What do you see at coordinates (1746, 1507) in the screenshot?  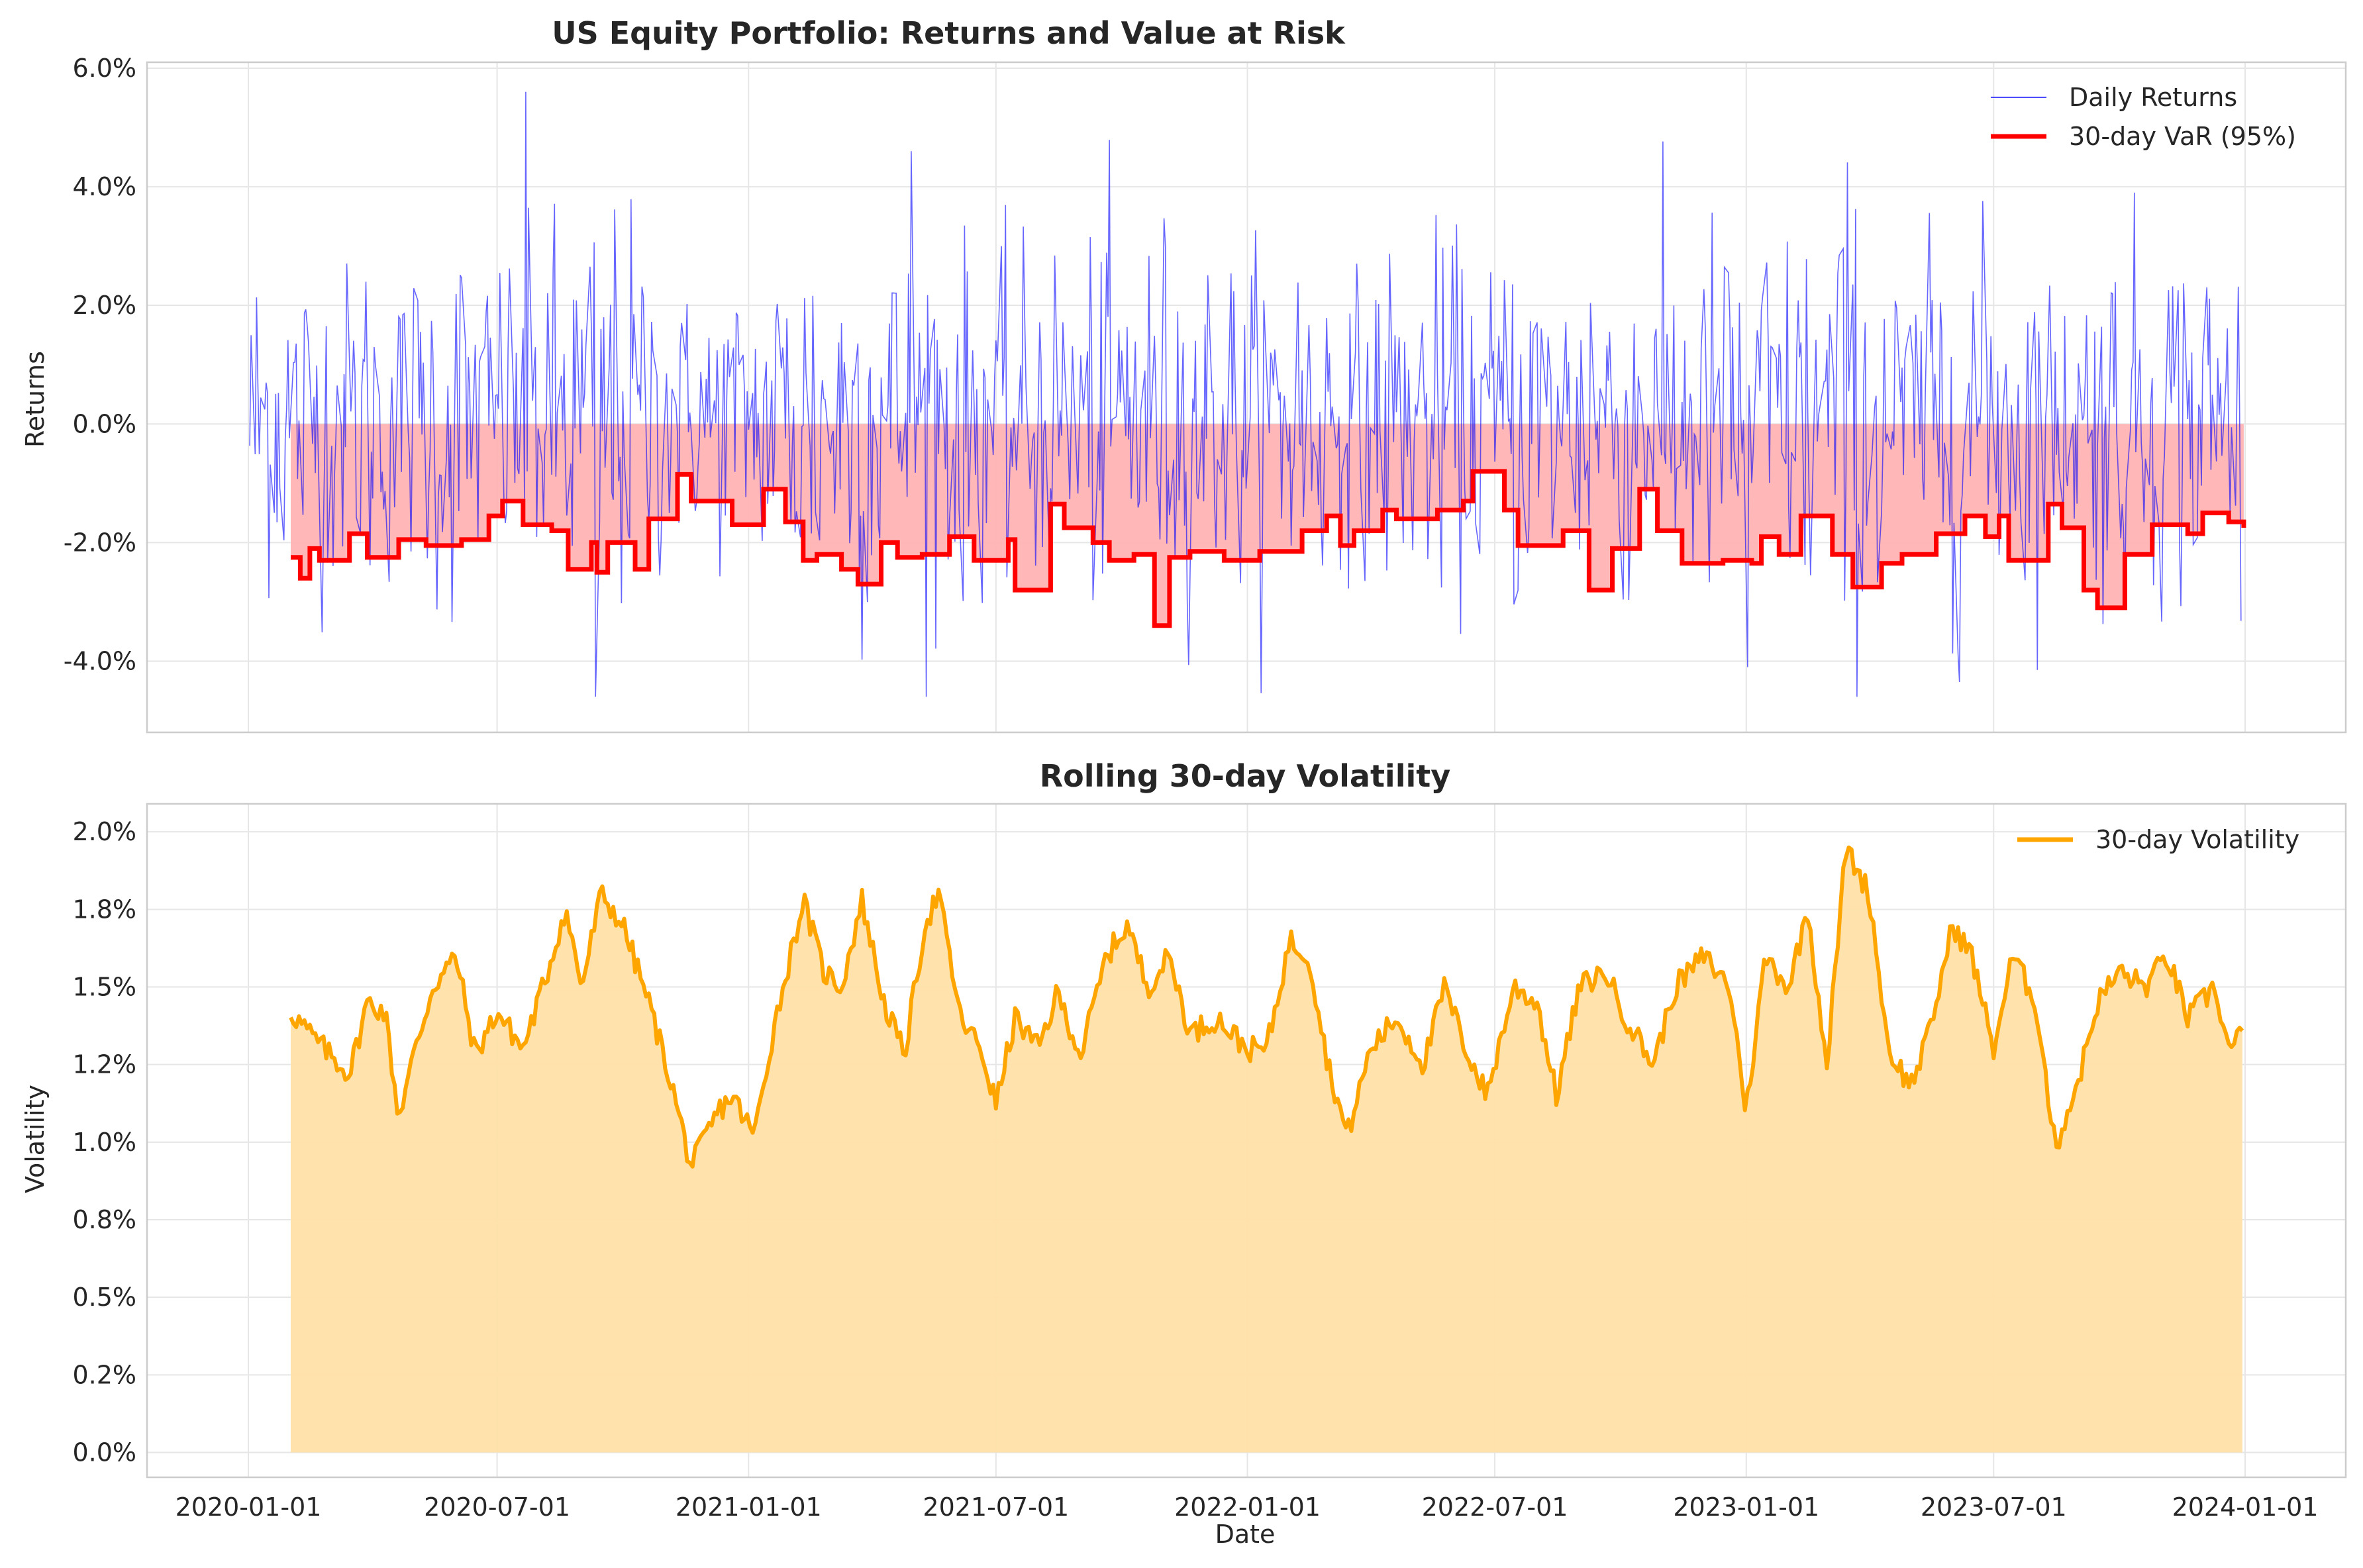 I see `date-x-tick-label: 2023-01-01` at bounding box center [1746, 1507].